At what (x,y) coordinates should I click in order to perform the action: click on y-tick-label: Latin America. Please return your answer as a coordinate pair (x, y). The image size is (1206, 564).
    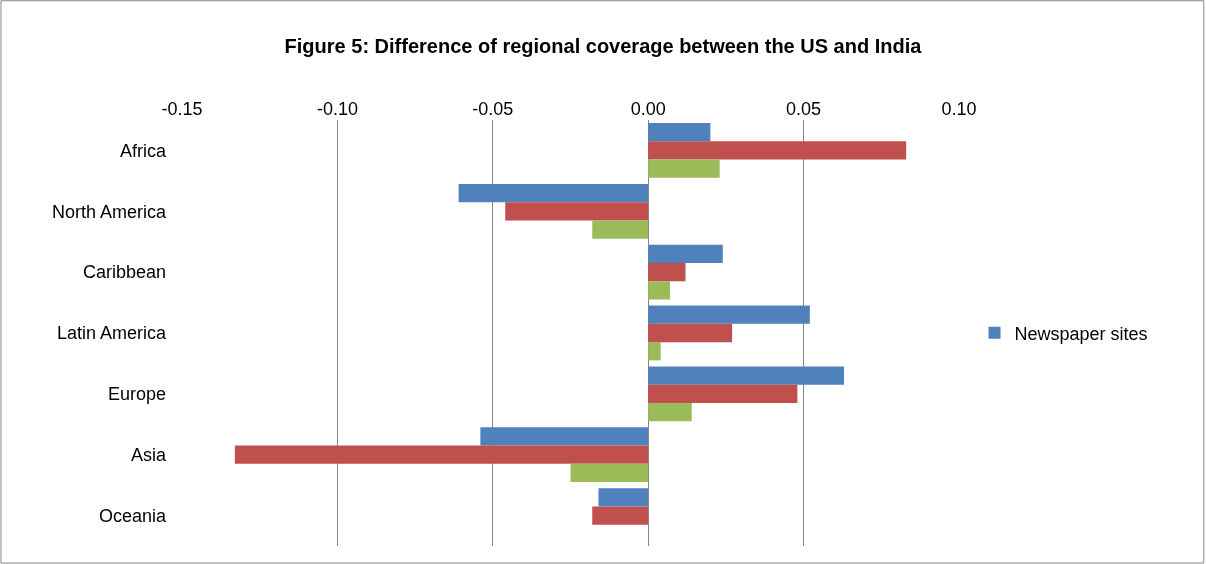
    Looking at the image, I should click on (111, 333).